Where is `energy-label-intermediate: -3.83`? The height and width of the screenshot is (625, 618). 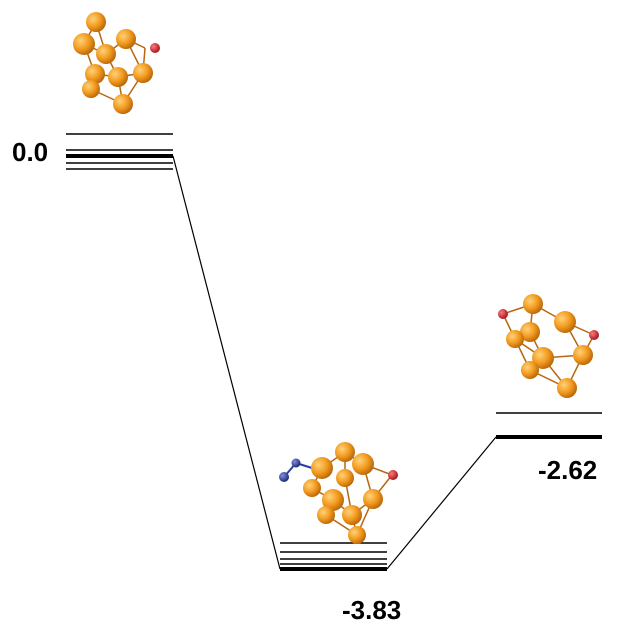 energy-label-intermediate: -3.83 is located at coordinates (372, 610).